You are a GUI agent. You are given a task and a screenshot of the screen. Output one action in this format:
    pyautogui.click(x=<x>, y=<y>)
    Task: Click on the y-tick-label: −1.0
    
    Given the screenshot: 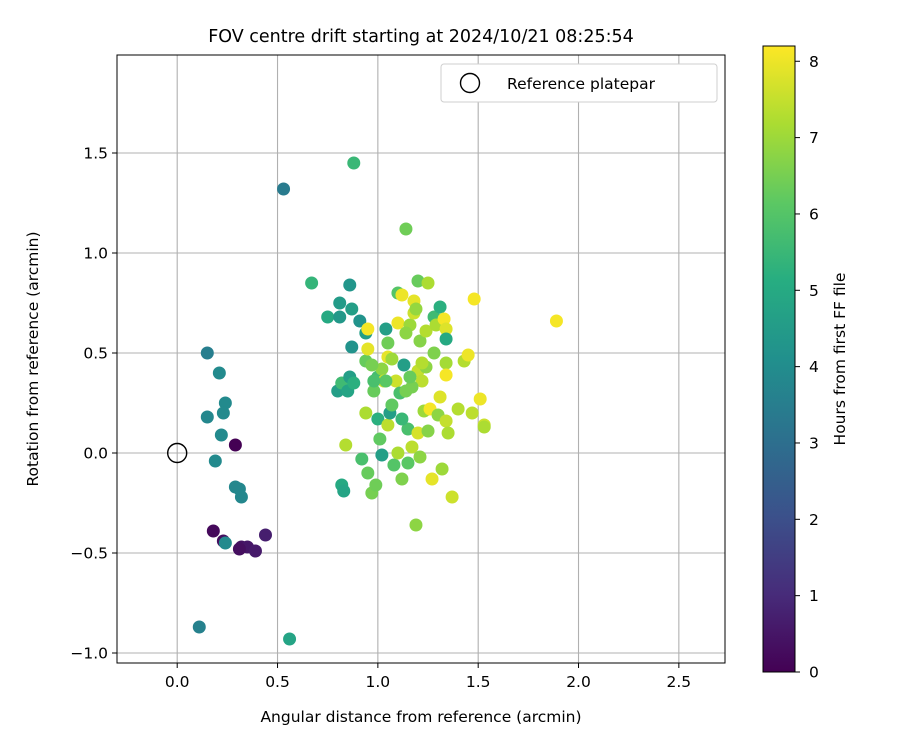 What is the action you would take?
    pyautogui.click(x=89, y=654)
    